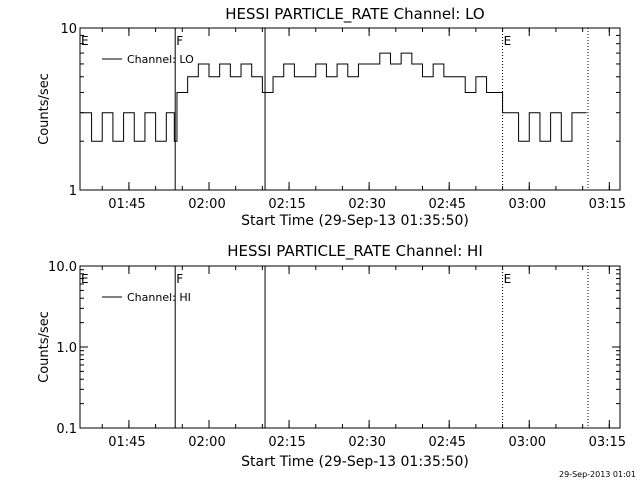 This screenshot has height=480, width=640. What do you see at coordinates (66, 348) in the screenshot?
I see `y-tick-label: 1.0` at bounding box center [66, 348].